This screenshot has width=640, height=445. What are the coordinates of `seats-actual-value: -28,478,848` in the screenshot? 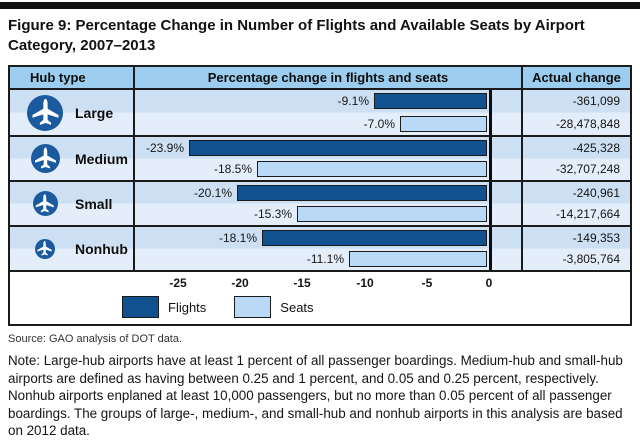 It's located at (587, 123).